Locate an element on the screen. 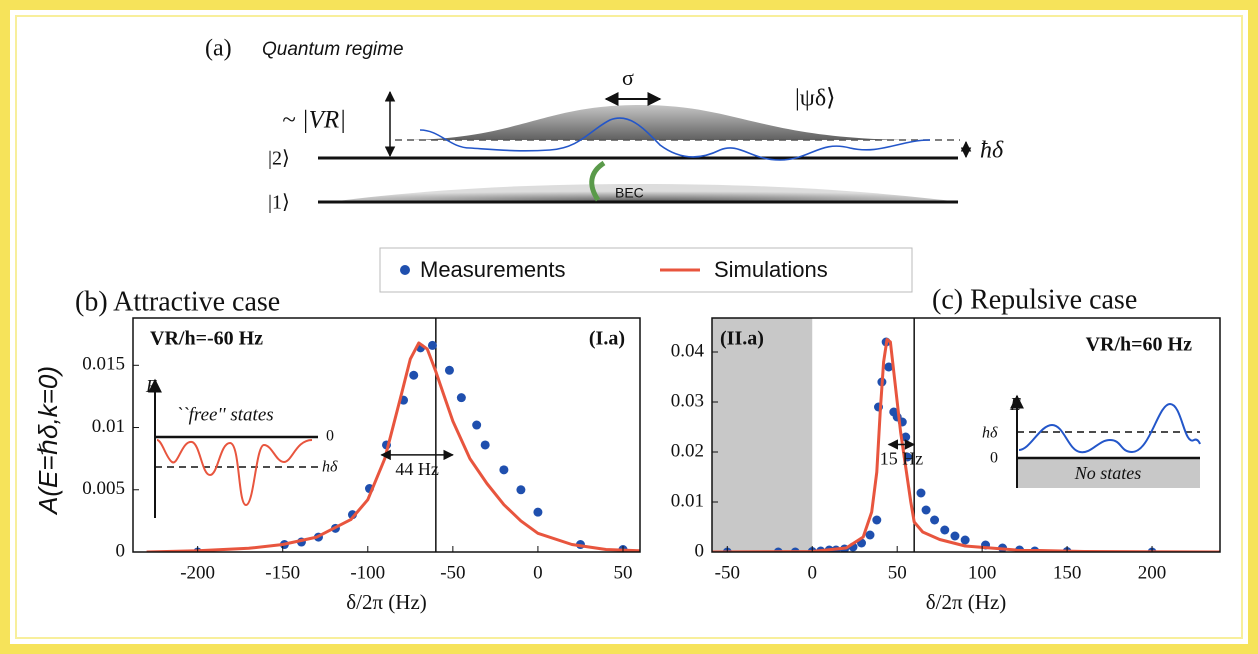 Image resolution: width=1258 pixels, height=654 pixels. bec-label: BEC is located at coordinates (629, 193).